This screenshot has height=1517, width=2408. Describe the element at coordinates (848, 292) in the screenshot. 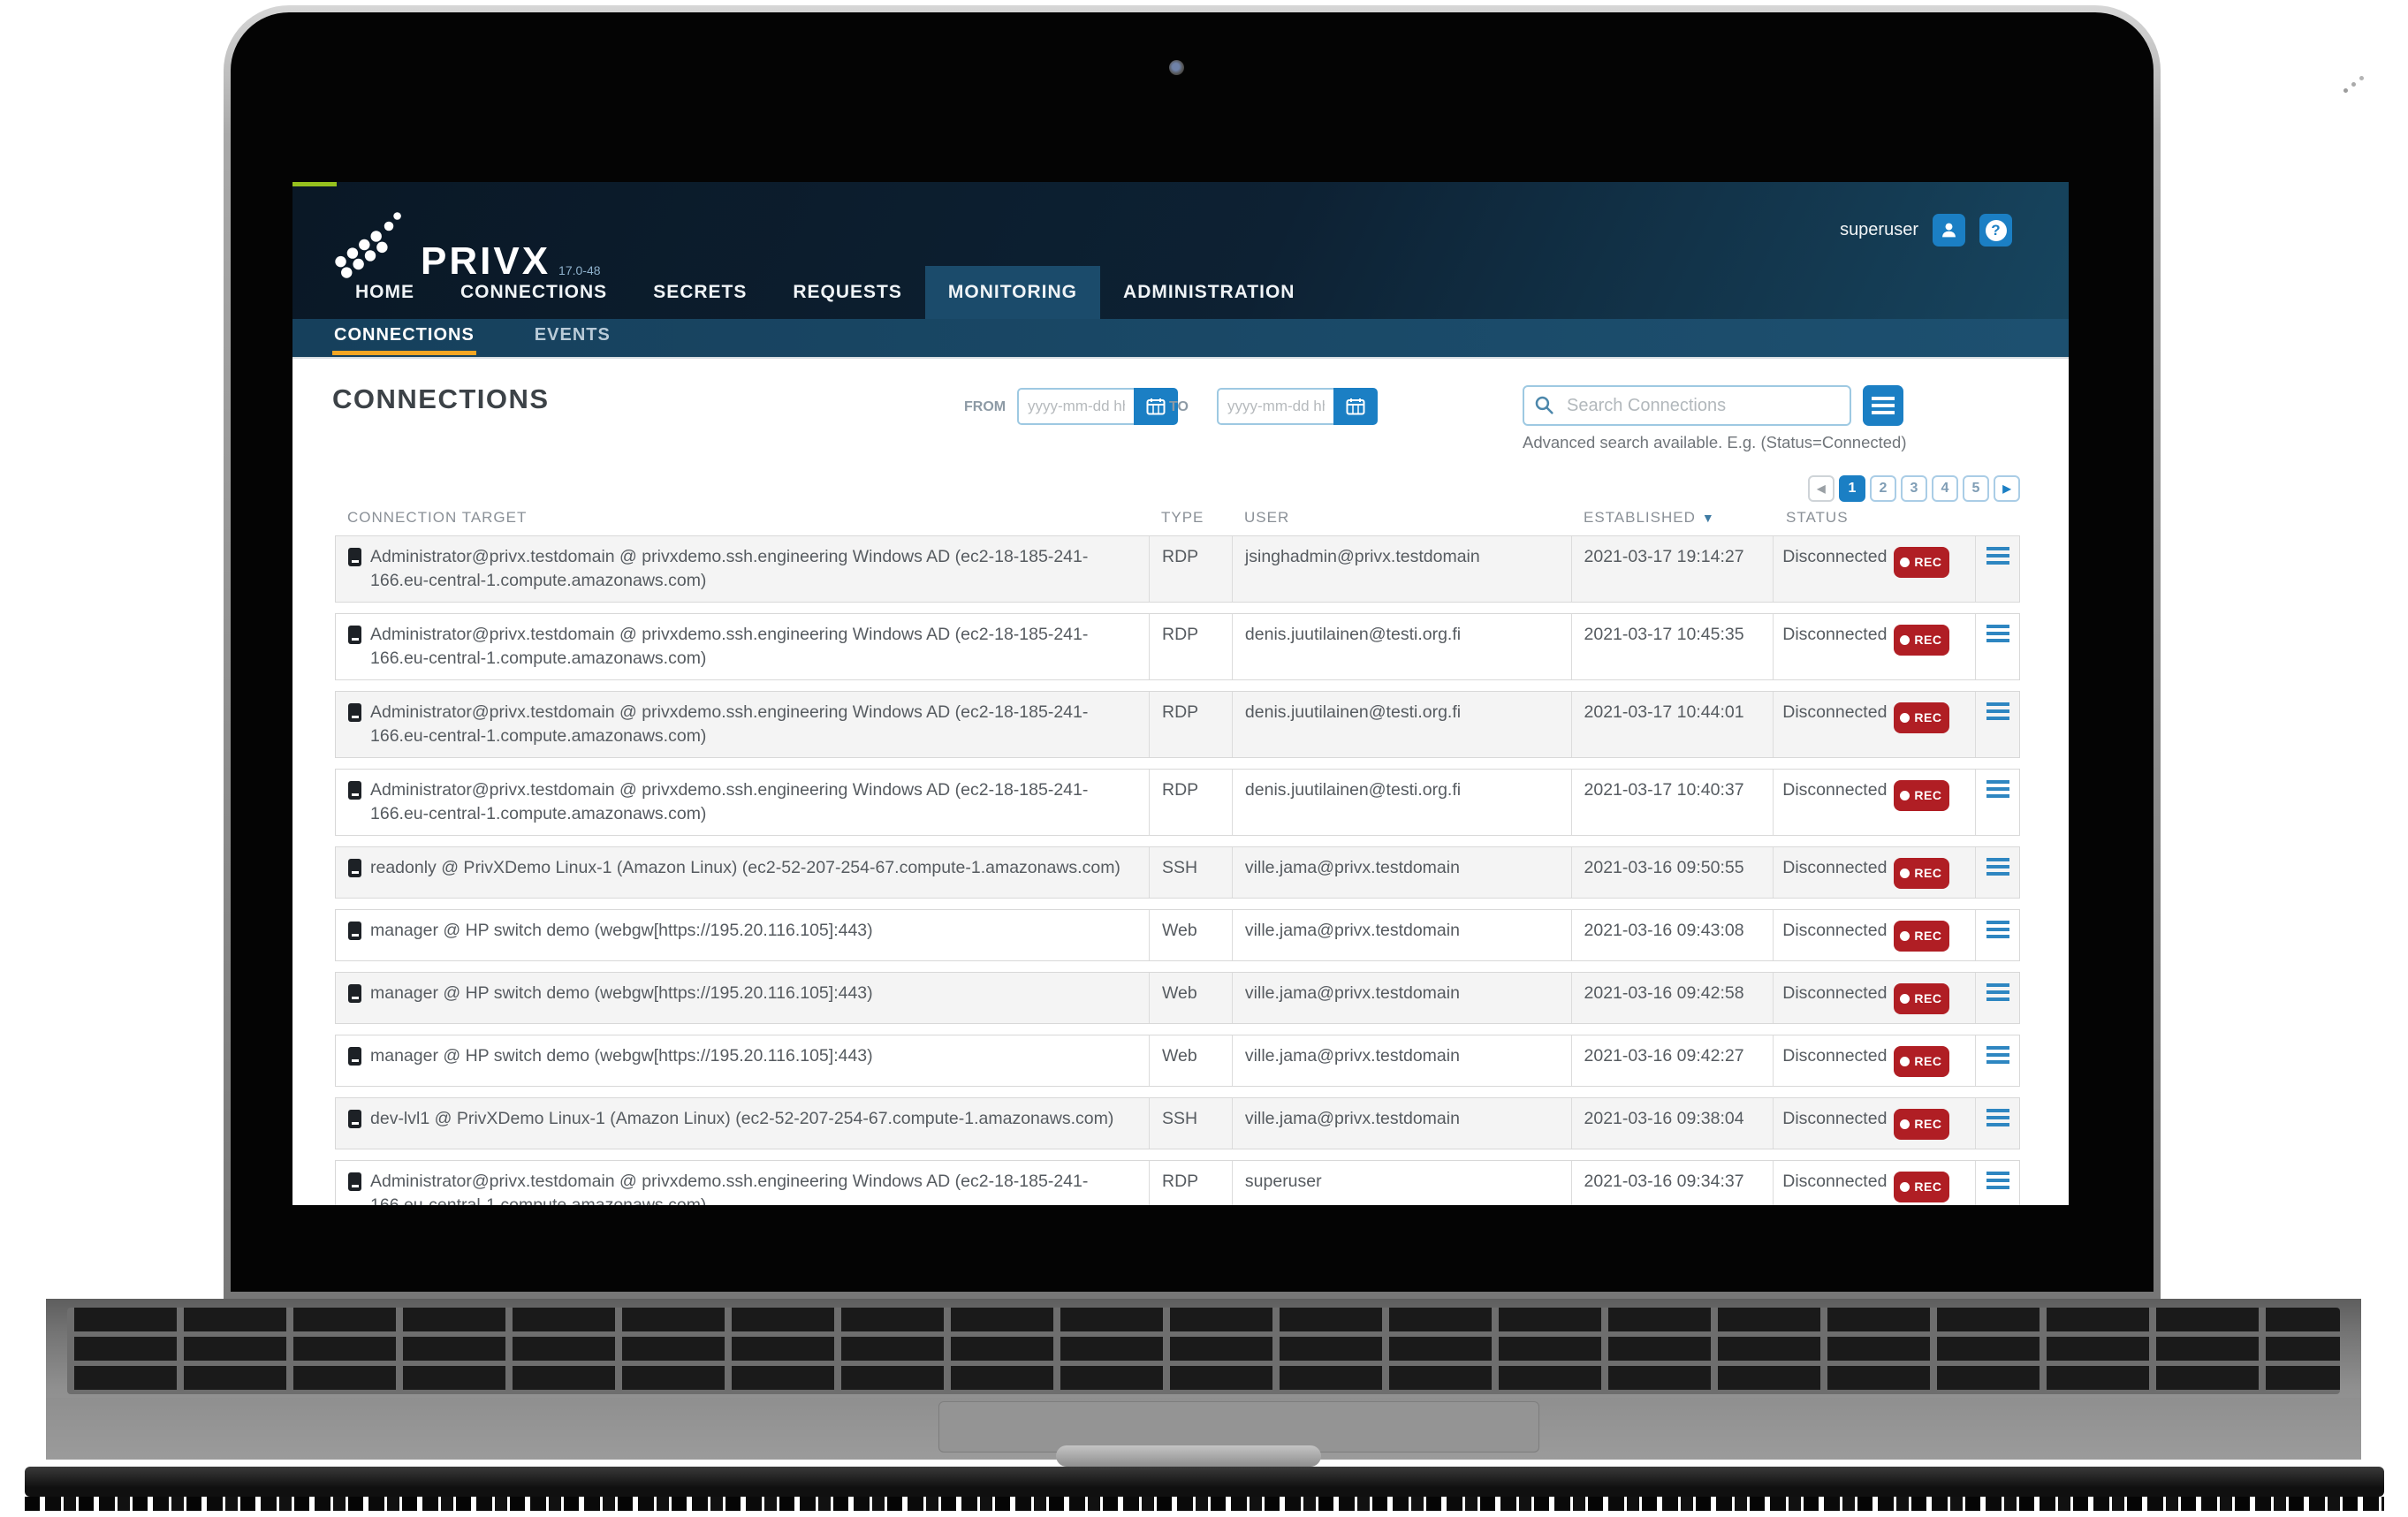

I see `nav-item-requests: REQUESTS` at that location.